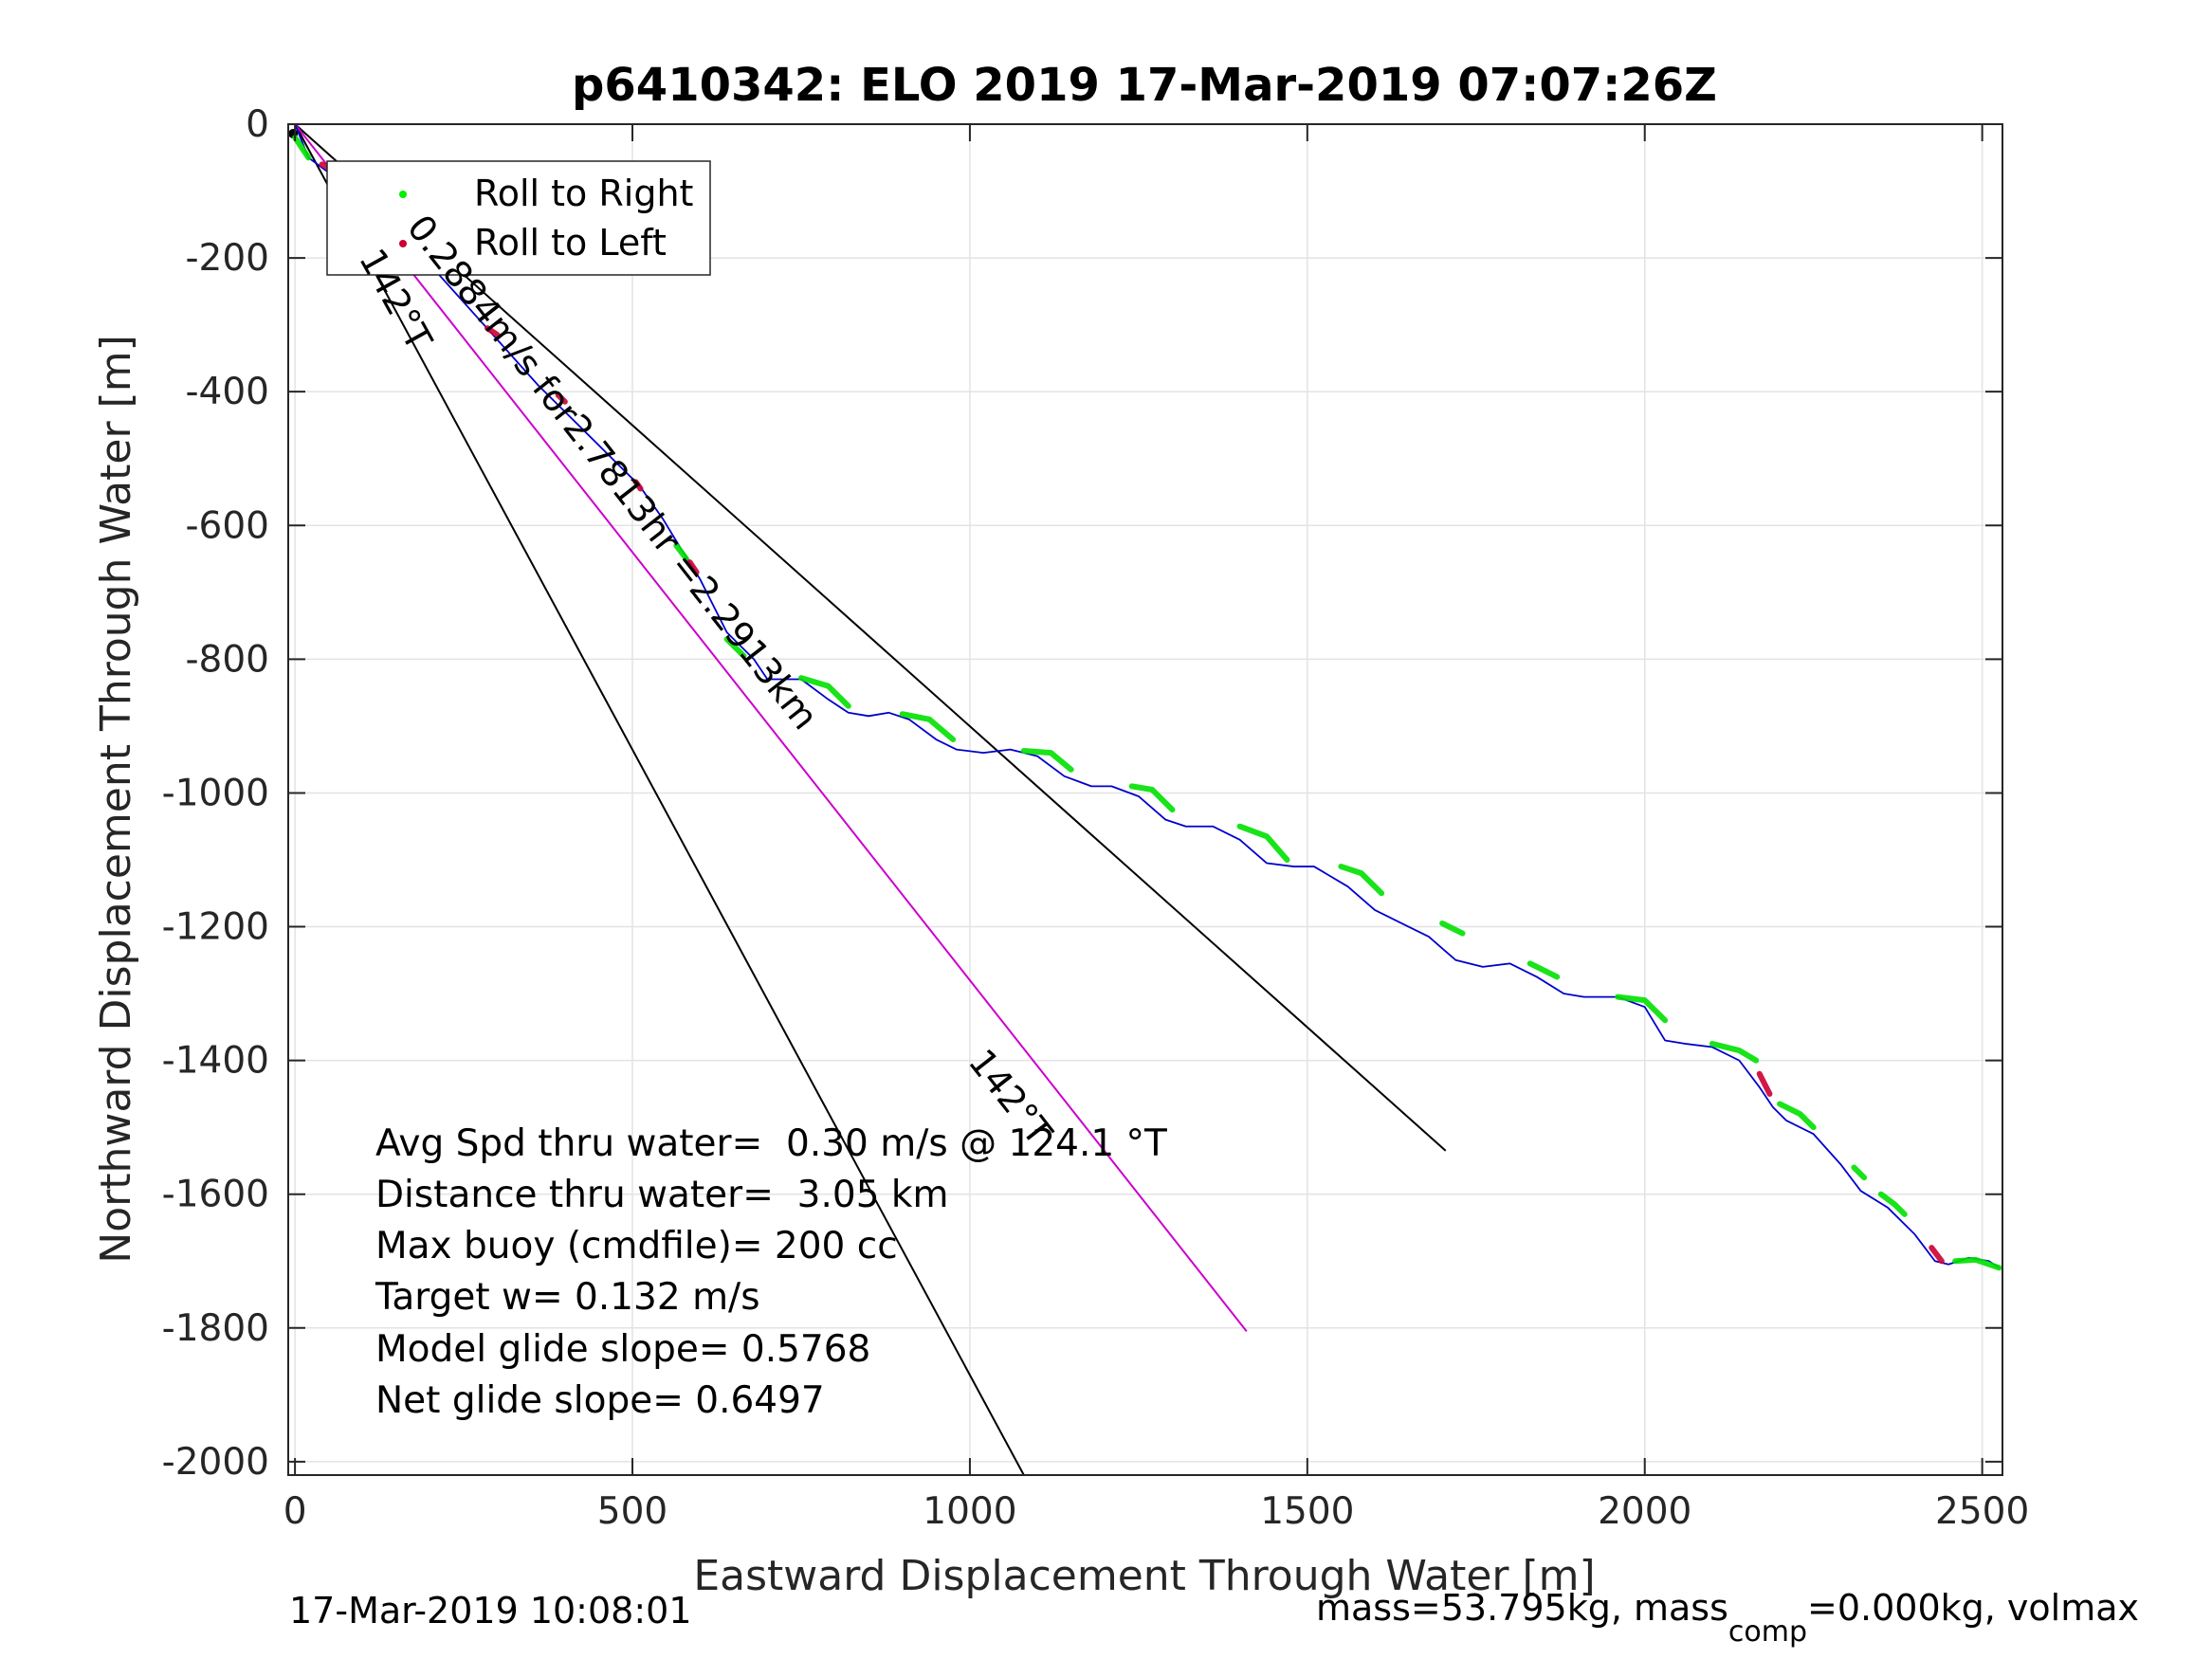 The height and width of the screenshot is (1659, 2212). Describe the element at coordinates (1982, 1511) in the screenshot. I see `x-tick-label: 2500` at that location.